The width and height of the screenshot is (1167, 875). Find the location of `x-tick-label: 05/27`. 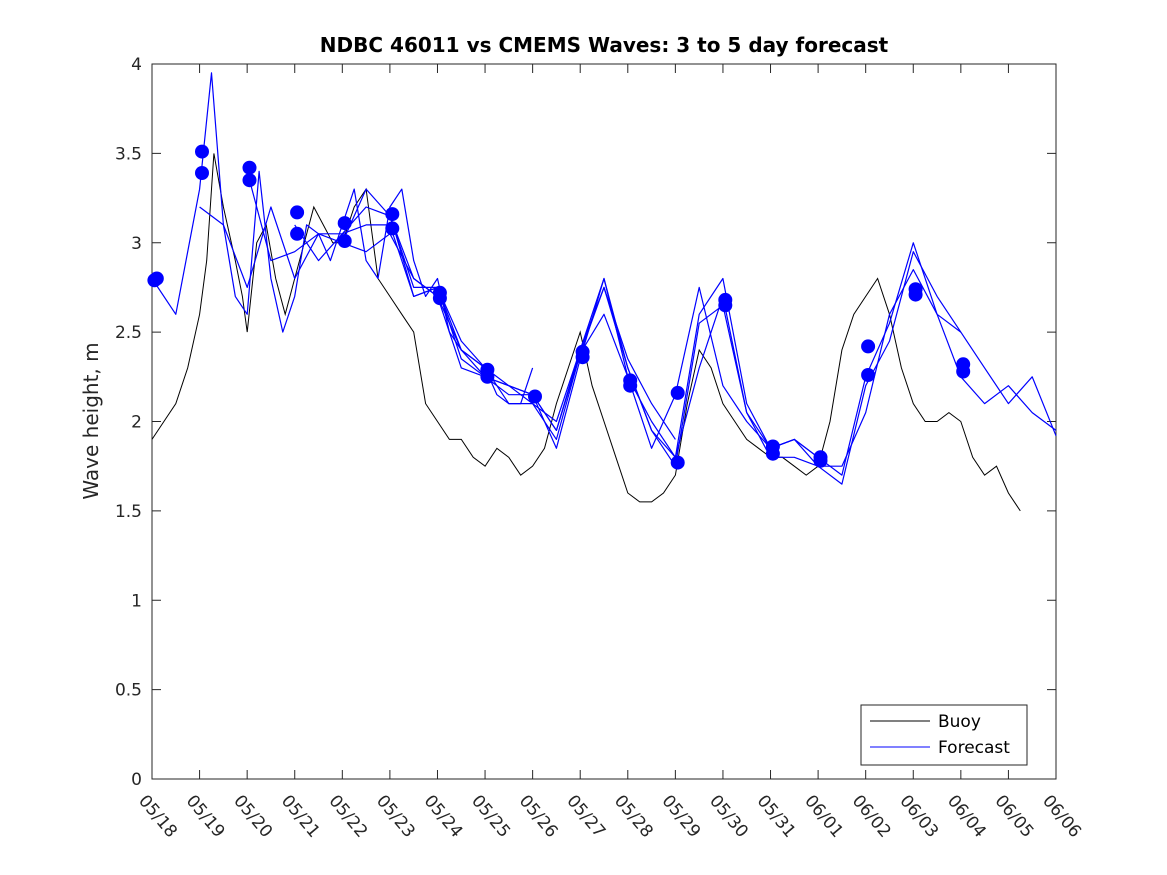

x-tick-label: 05/27 is located at coordinates (585, 816).